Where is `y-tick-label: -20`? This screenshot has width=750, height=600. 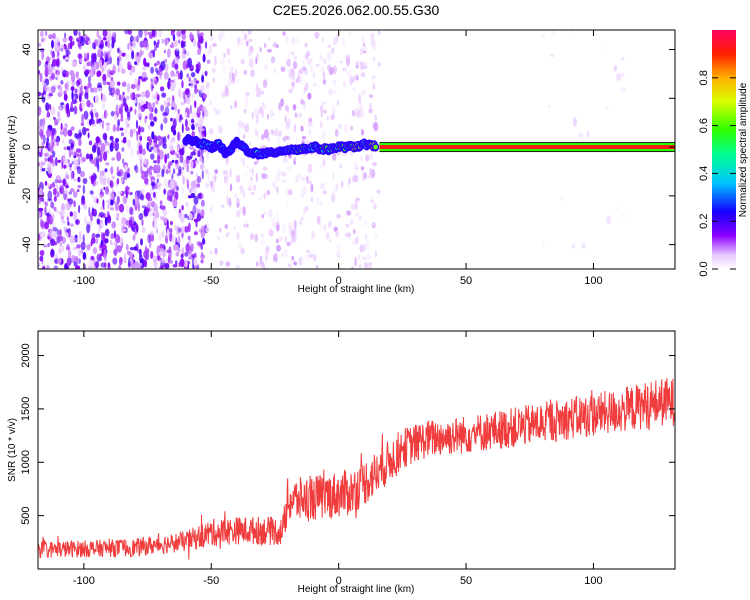 y-tick-label: -20 is located at coordinates (27, 196).